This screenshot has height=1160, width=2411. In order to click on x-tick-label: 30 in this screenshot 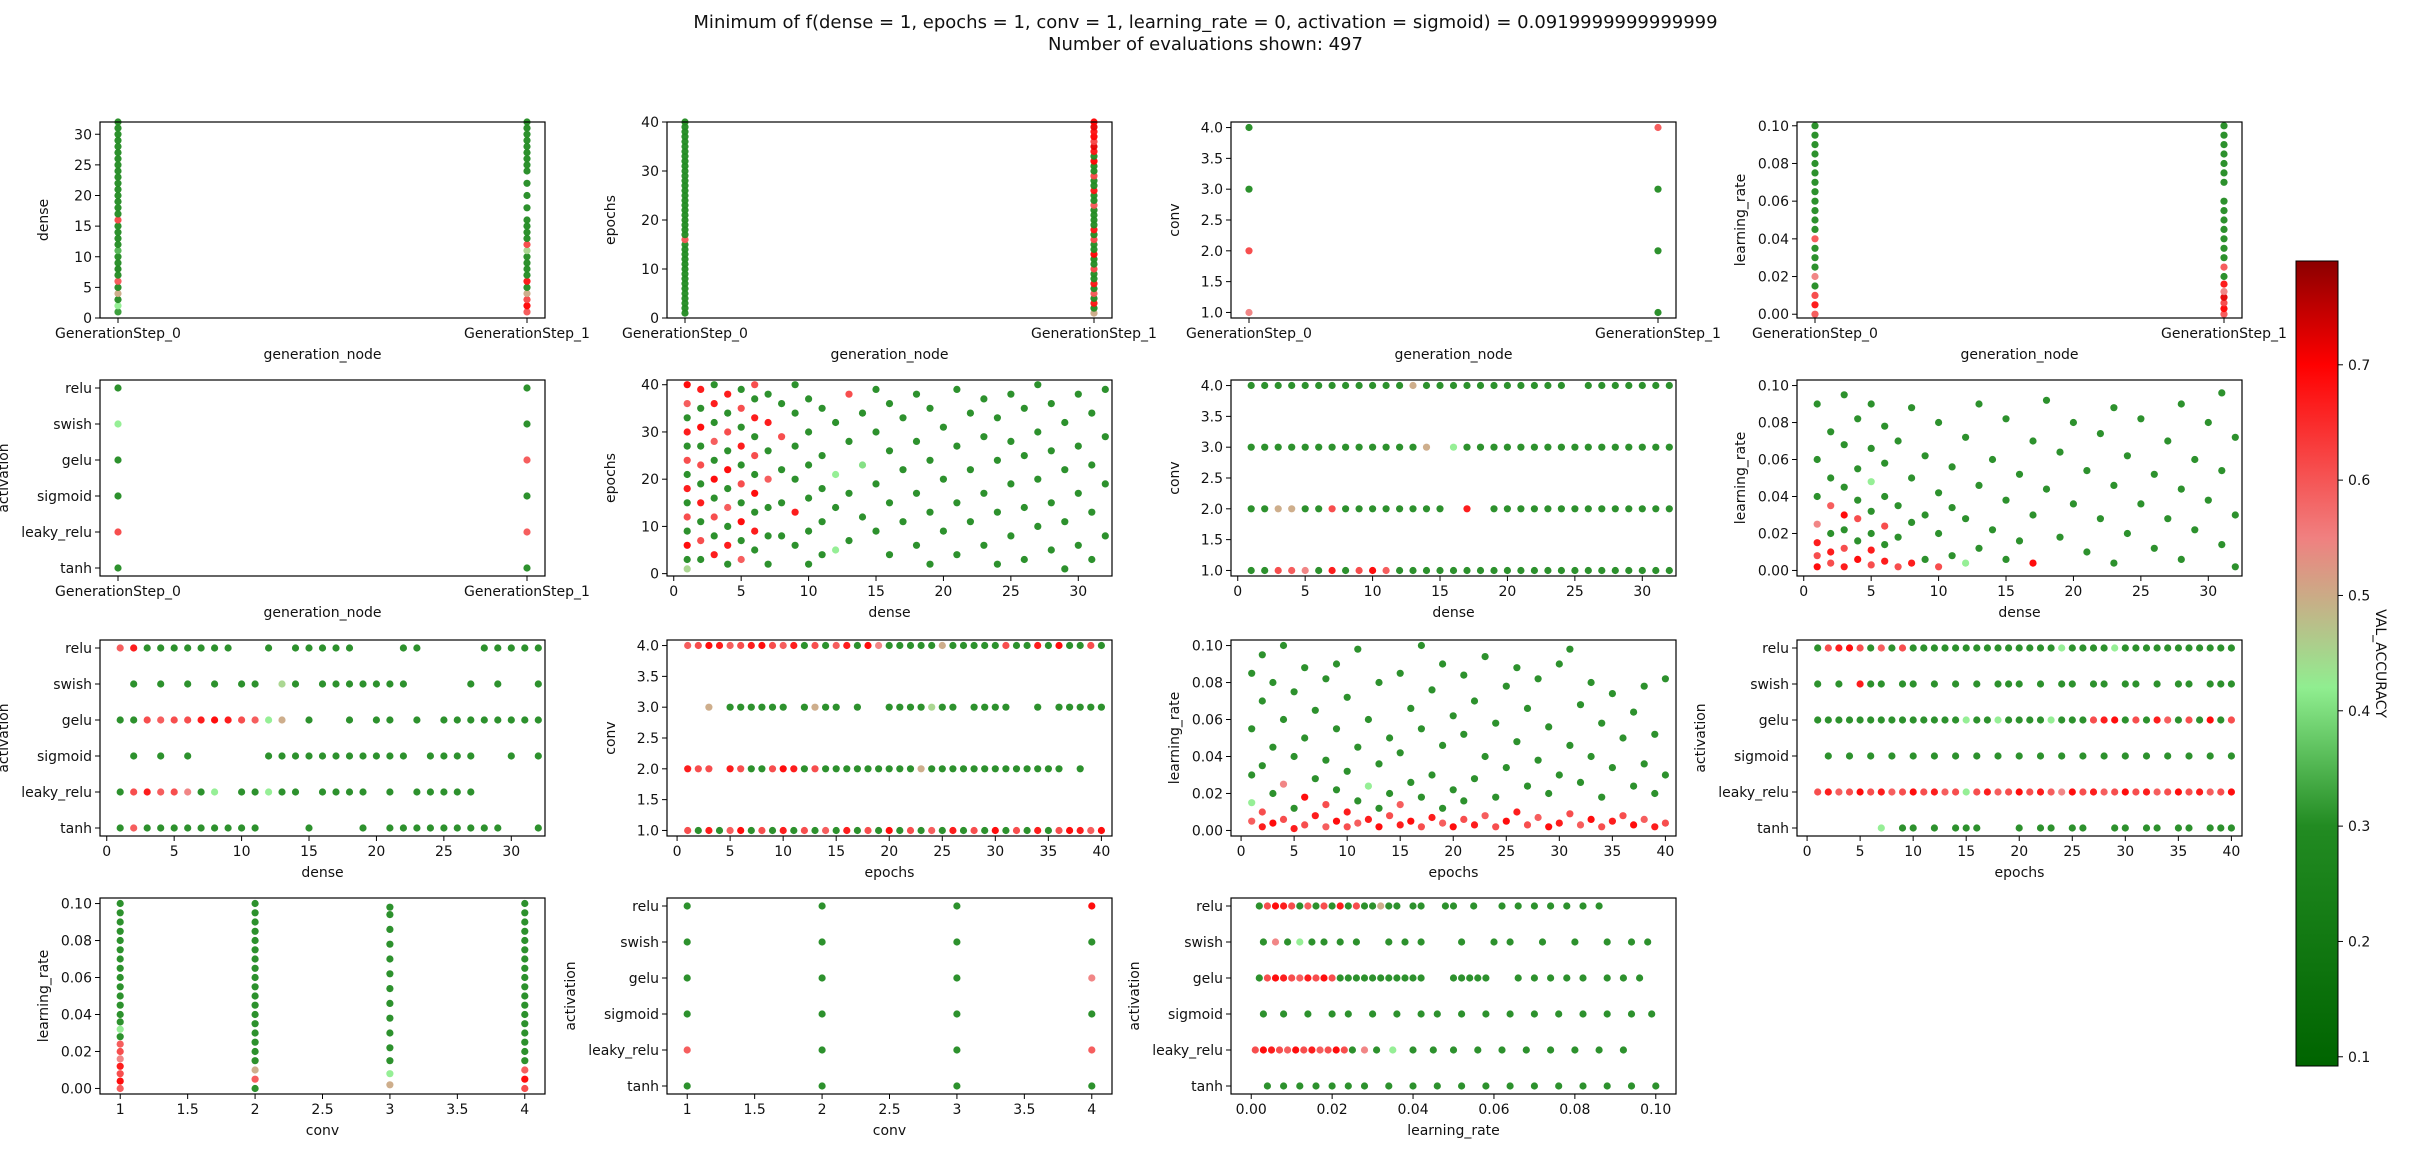, I will do `click(1642, 592)`.